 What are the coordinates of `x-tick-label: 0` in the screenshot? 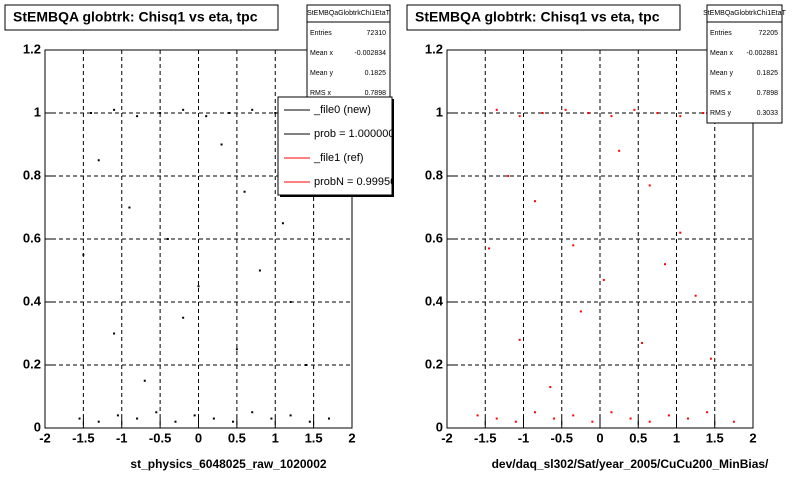 It's located at (599, 437).